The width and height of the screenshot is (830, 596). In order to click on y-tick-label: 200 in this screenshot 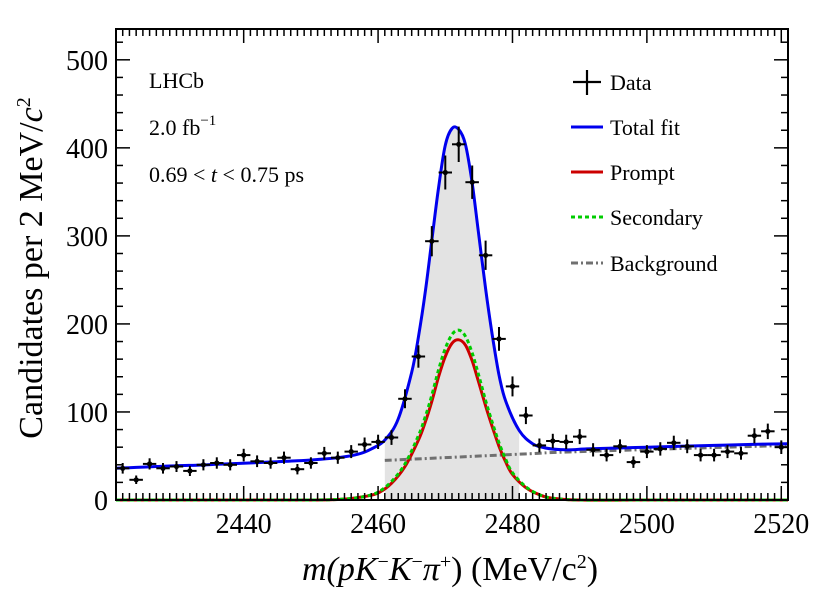, I will do `click(87, 325)`.